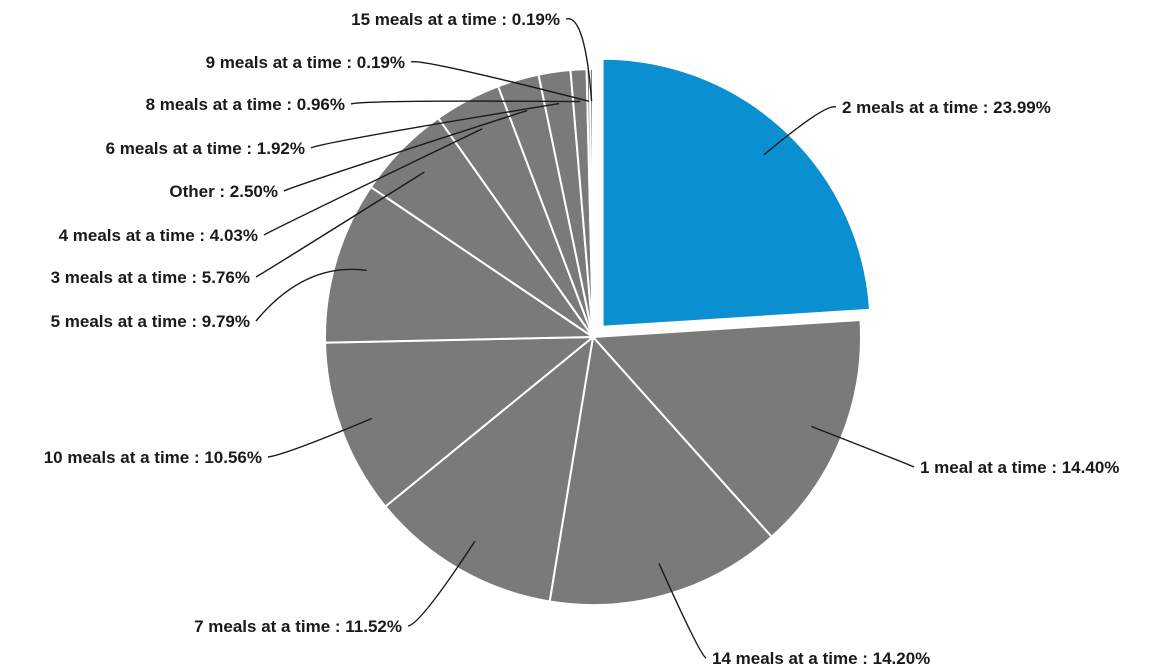 Image resolution: width=1153 pixels, height=671 pixels. Describe the element at coordinates (946, 107) in the screenshot. I see `slice-label: 2 meals at a time : 23.99%` at that location.